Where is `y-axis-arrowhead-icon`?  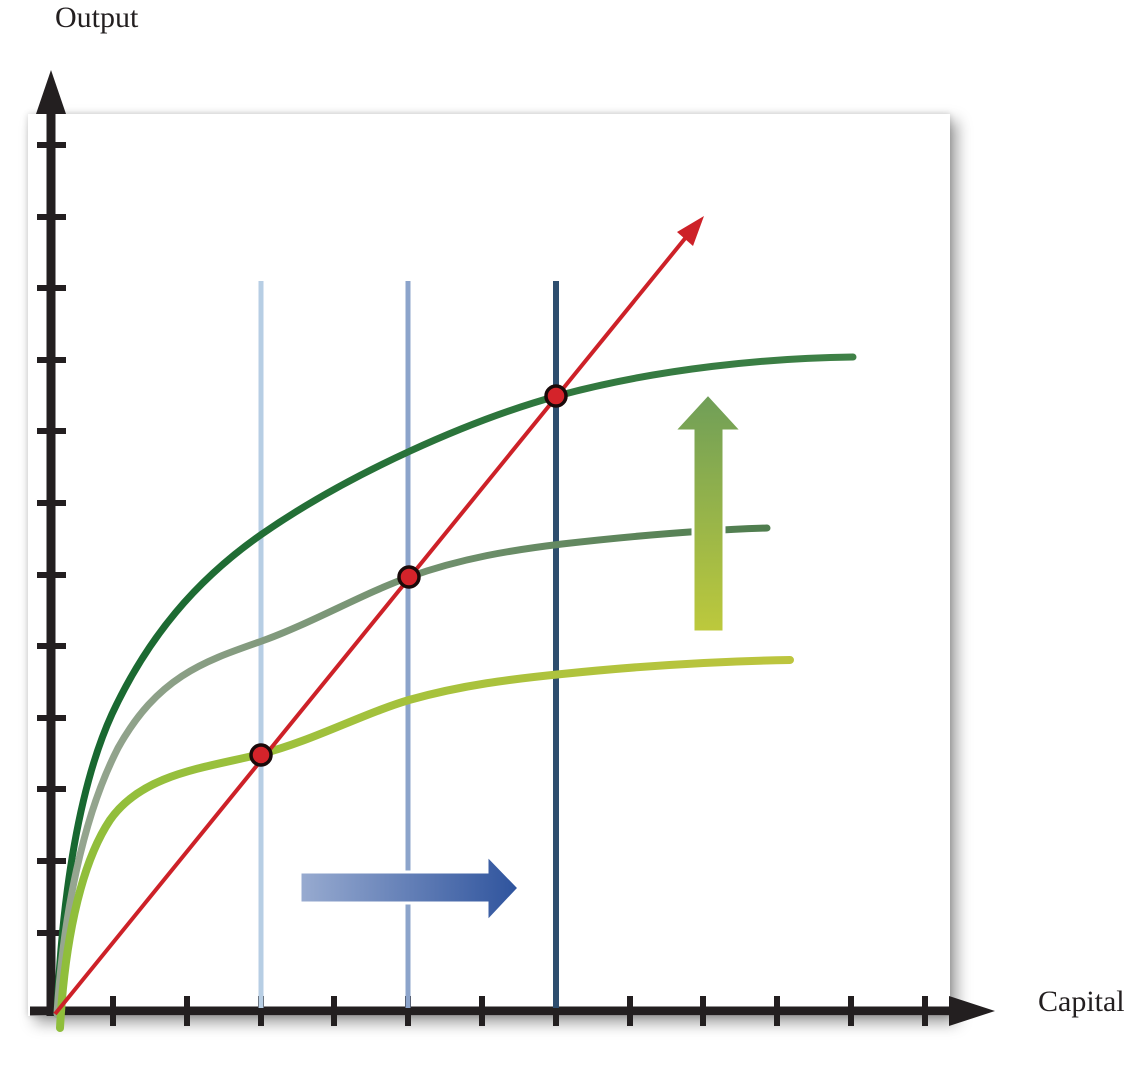 y-axis-arrowhead-icon is located at coordinates (51, 92).